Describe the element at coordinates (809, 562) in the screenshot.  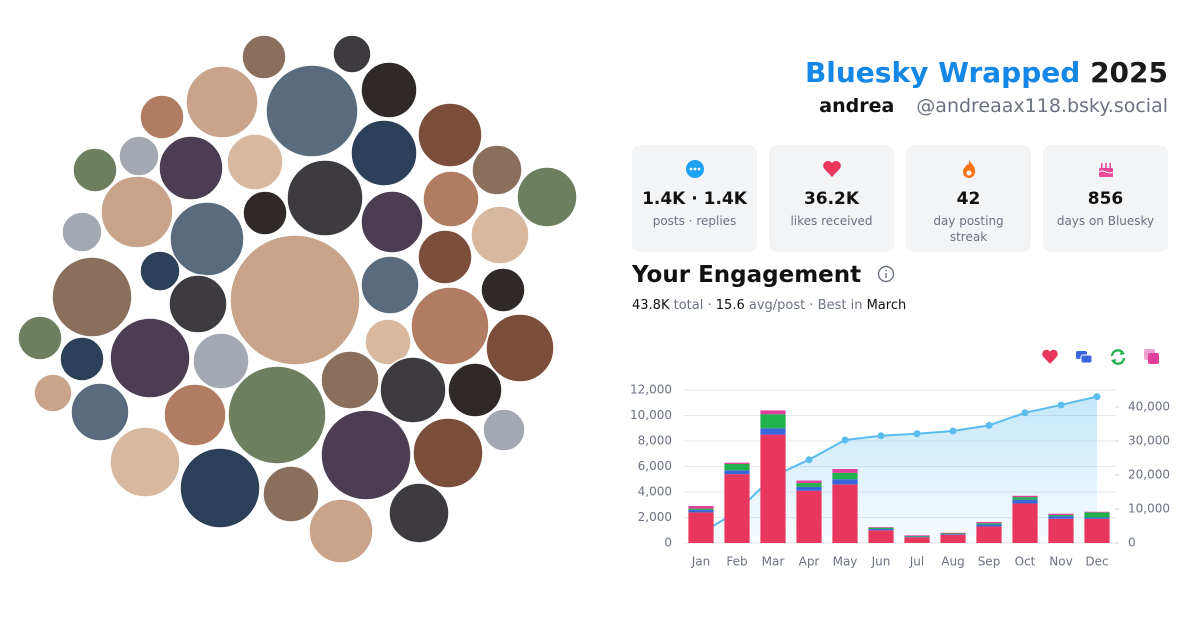
I see `x-tick-label: Apr` at that location.